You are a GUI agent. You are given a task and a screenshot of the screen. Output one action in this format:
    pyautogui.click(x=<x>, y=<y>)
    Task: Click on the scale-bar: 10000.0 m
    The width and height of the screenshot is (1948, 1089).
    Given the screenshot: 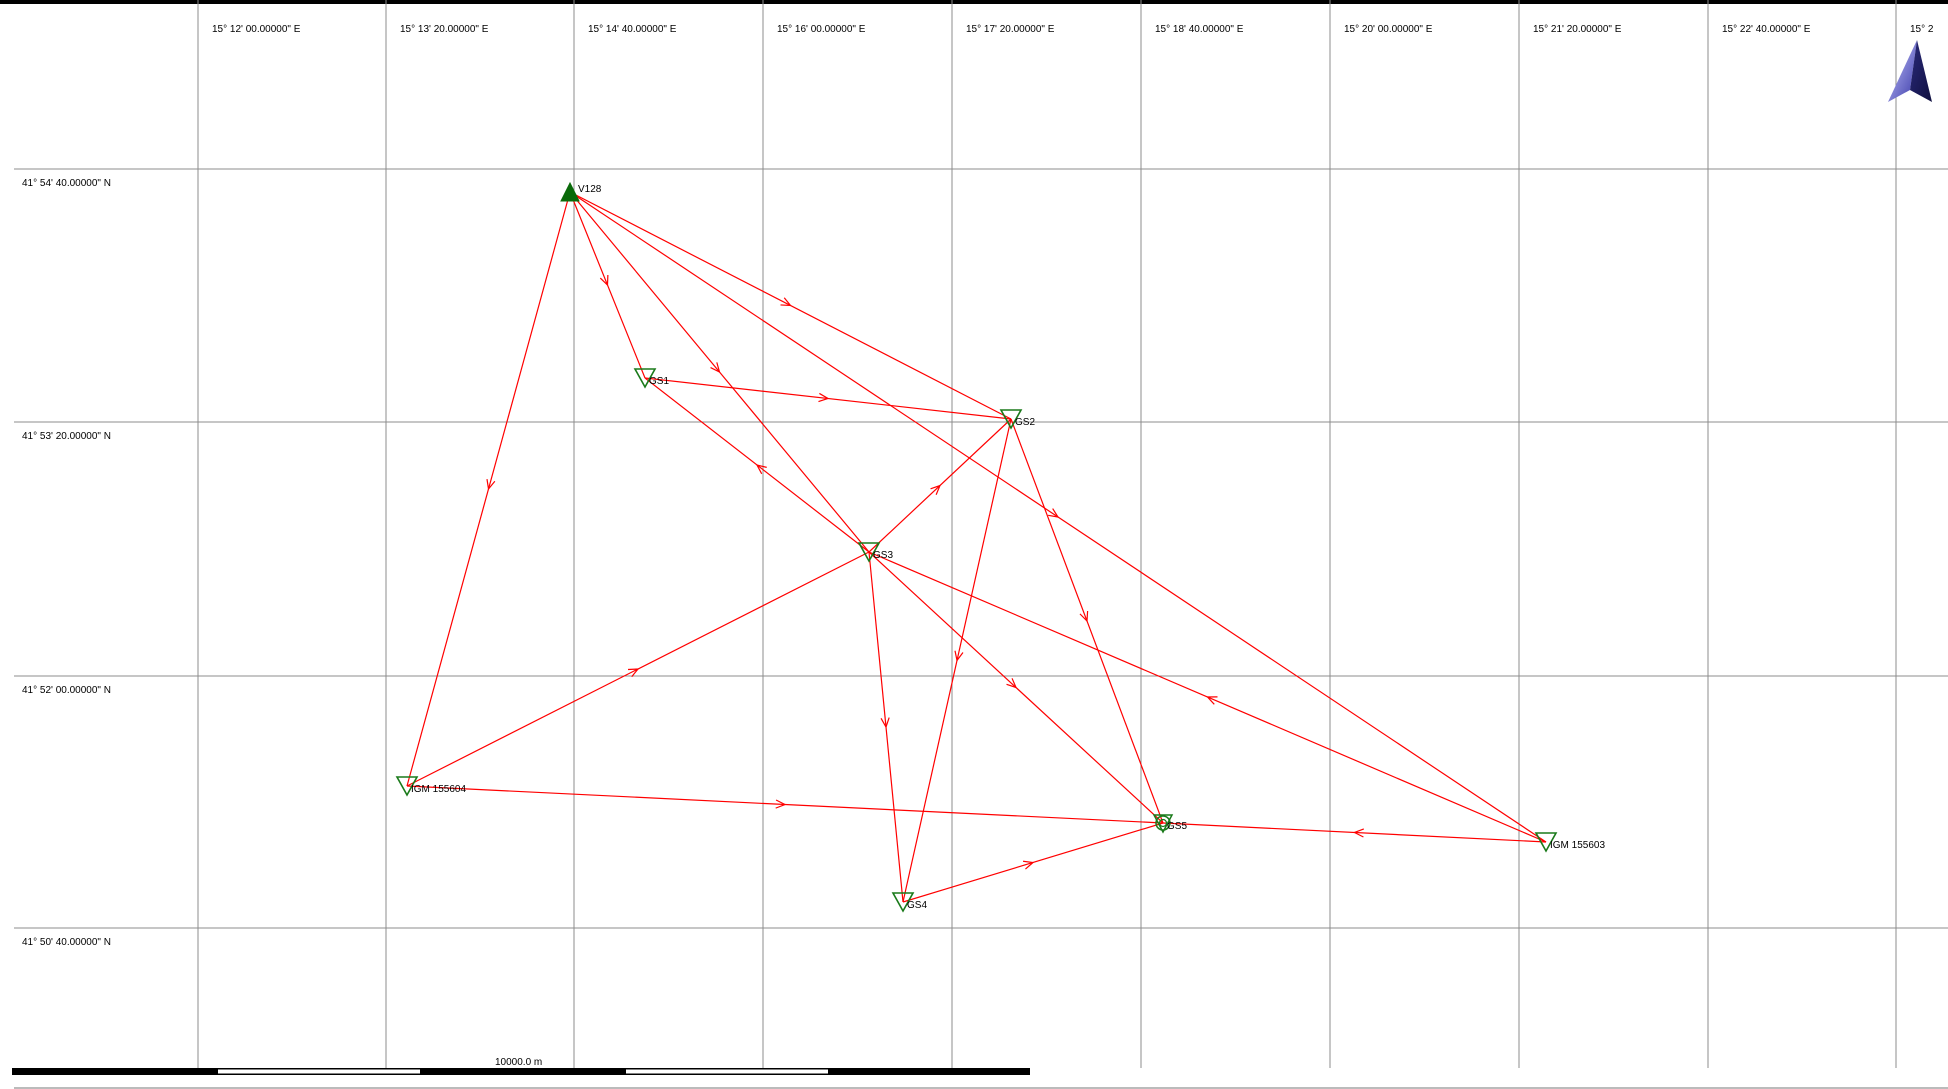 What is the action you would take?
    pyautogui.click(x=521, y=1066)
    